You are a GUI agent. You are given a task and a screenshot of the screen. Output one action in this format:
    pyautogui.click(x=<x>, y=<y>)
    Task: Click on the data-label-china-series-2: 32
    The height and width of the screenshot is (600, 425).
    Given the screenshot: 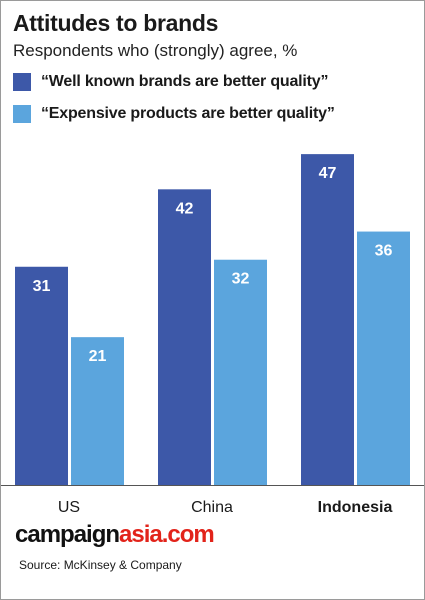 What is the action you would take?
    pyautogui.click(x=241, y=279)
    